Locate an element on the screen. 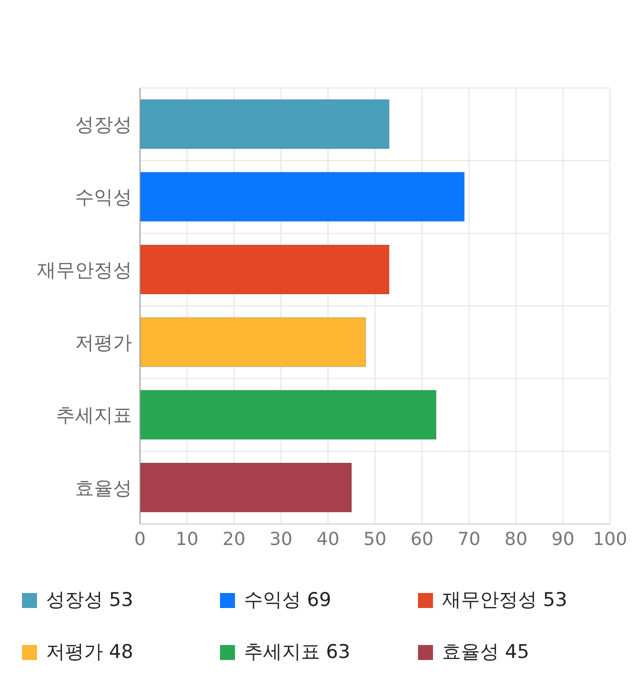 The width and height of the screenshot is (640, 700). x-tick-label: 30 is located at coordinates (281, 539).